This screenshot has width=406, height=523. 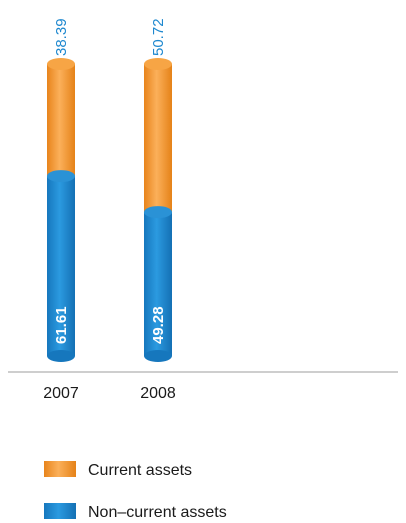 What do you see at coordinates (61, 356) in the screenshot?
I see `bar-base-2007` at bounding box center [61, 356].